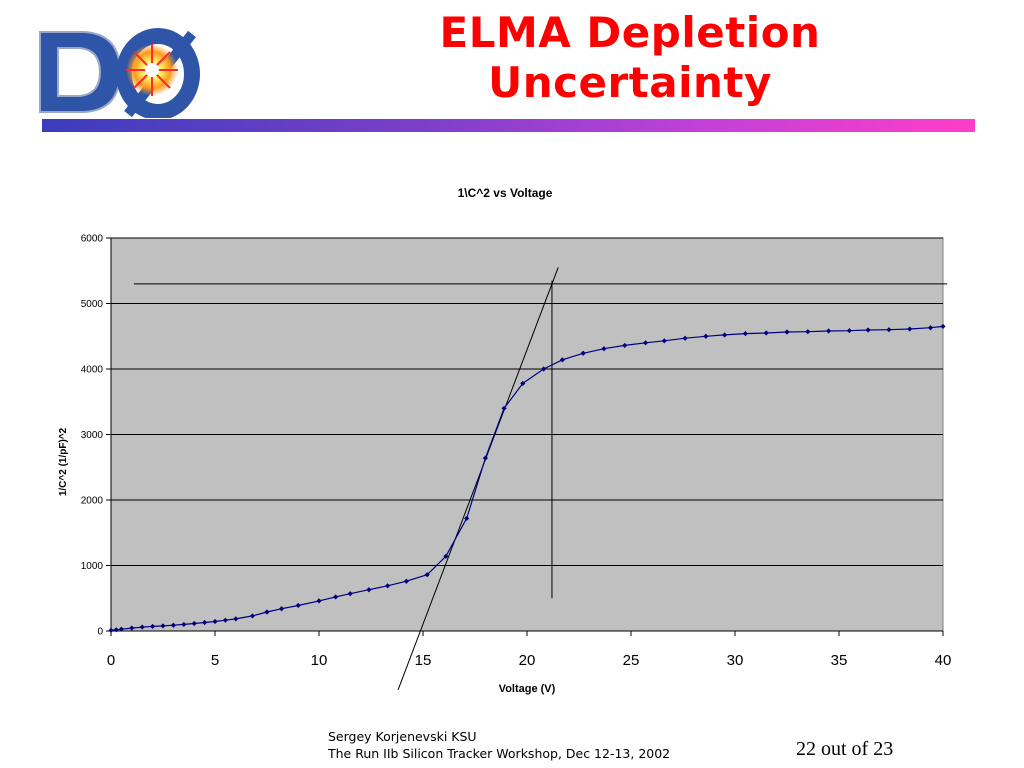 The image size is (1024, 768). What do you see at coordinates (319, 660) in the screenshot?
I see `x-tick-label: 10` at bounding box center [319, 660].